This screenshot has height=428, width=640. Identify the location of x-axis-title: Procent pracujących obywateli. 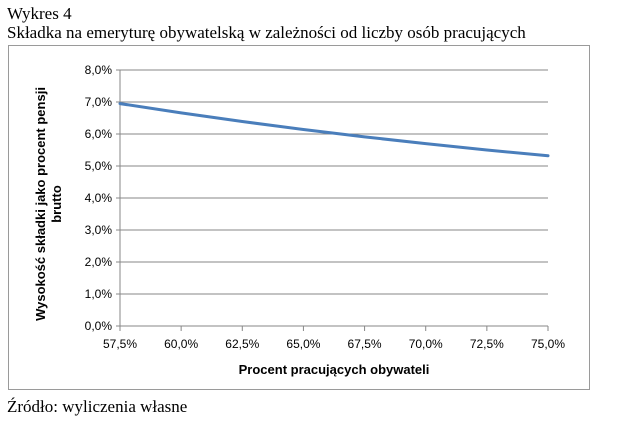
(334, 369).